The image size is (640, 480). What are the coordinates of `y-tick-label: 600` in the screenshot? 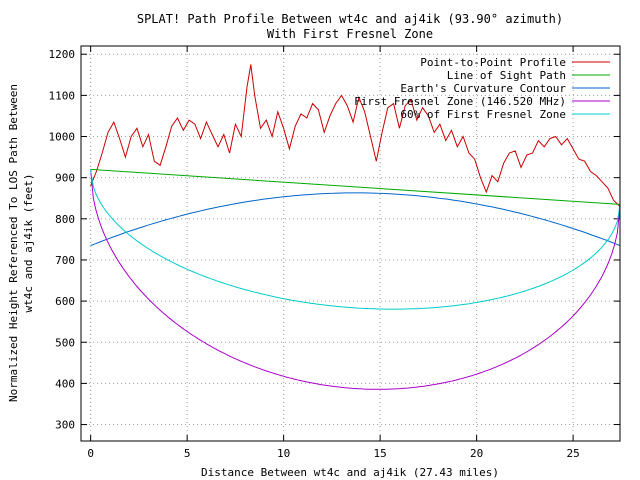 It's located at (65, 301).